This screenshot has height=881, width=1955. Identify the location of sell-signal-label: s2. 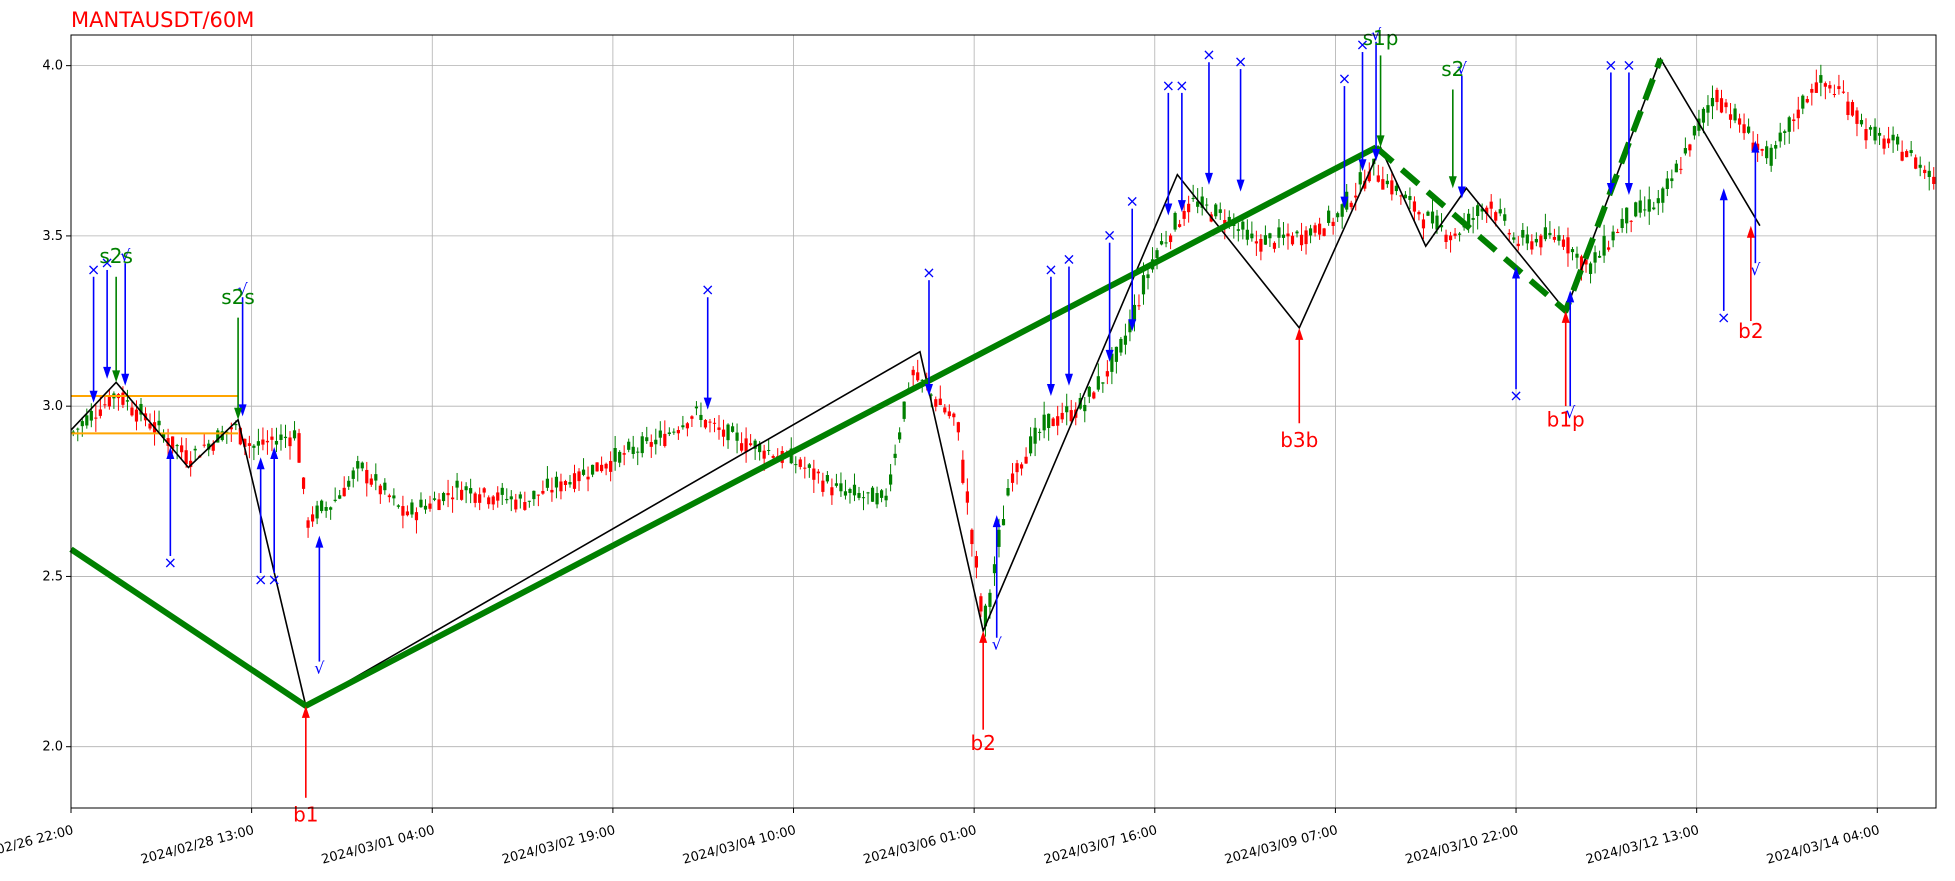
(1452, 69).